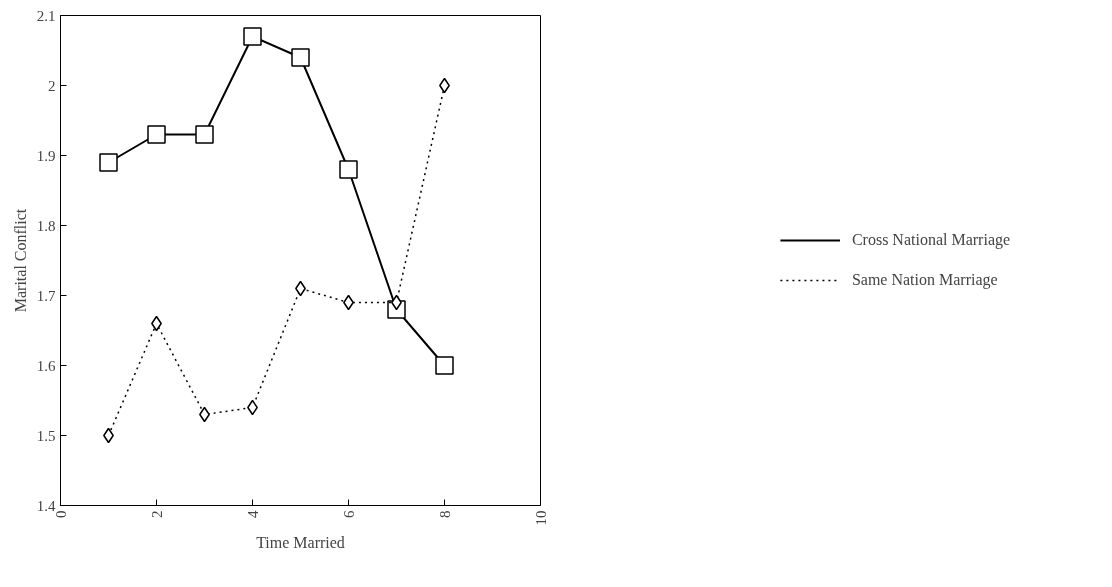 The image size is (1112, 587). Describe the element at coordinates (20, 260) in the screenshot. I see `y-axis-title: Marital Conflict` at that location.